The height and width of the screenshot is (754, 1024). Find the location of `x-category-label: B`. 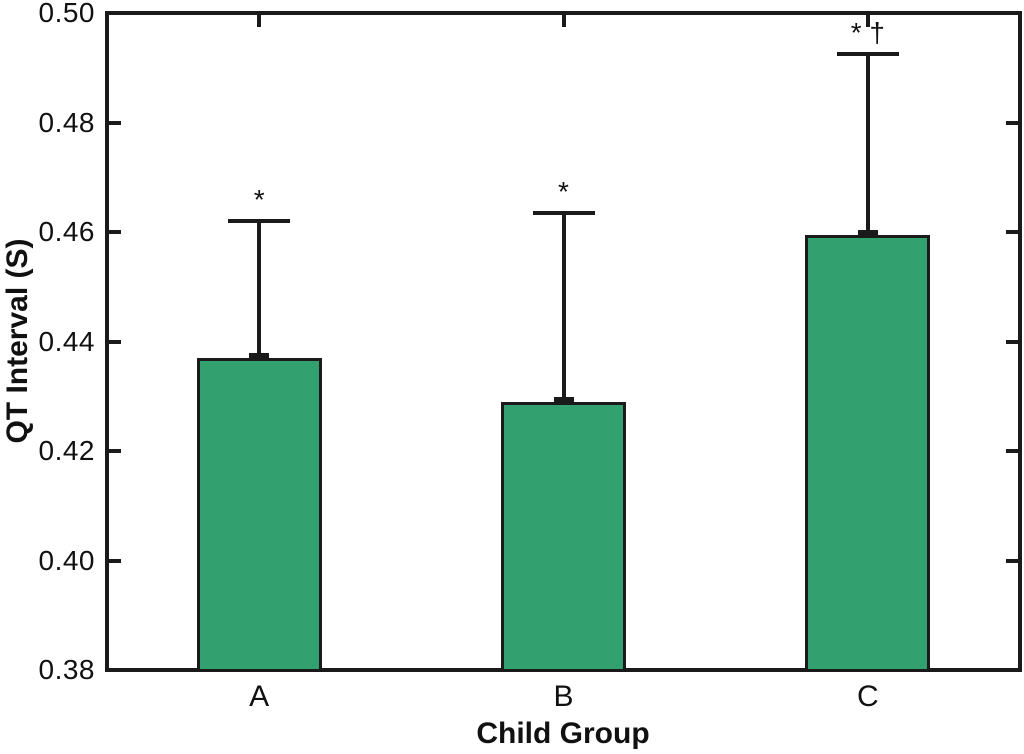

x-category-label: B is located at coordinates (563, 696).